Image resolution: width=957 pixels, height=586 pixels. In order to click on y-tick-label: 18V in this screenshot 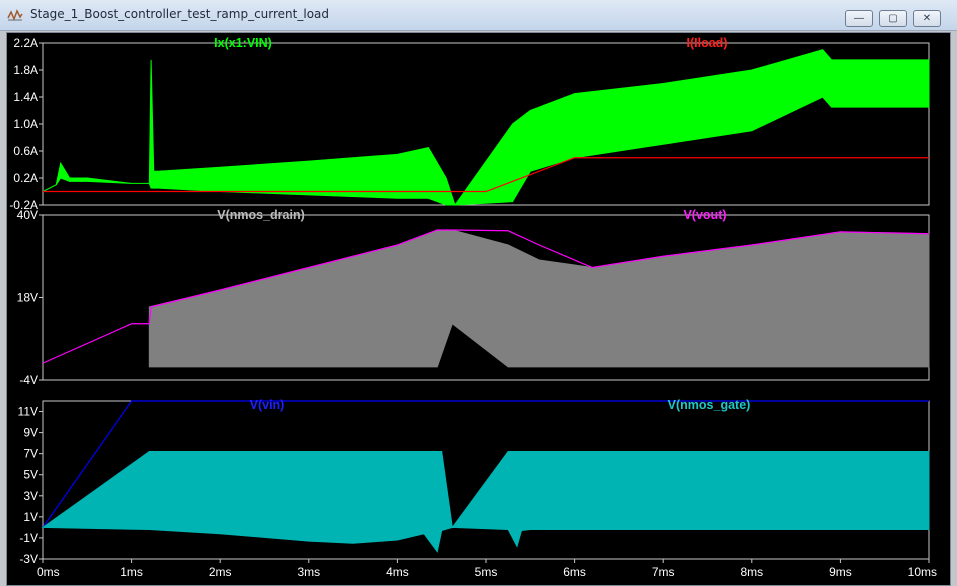, I will do `click(27, 298)`.